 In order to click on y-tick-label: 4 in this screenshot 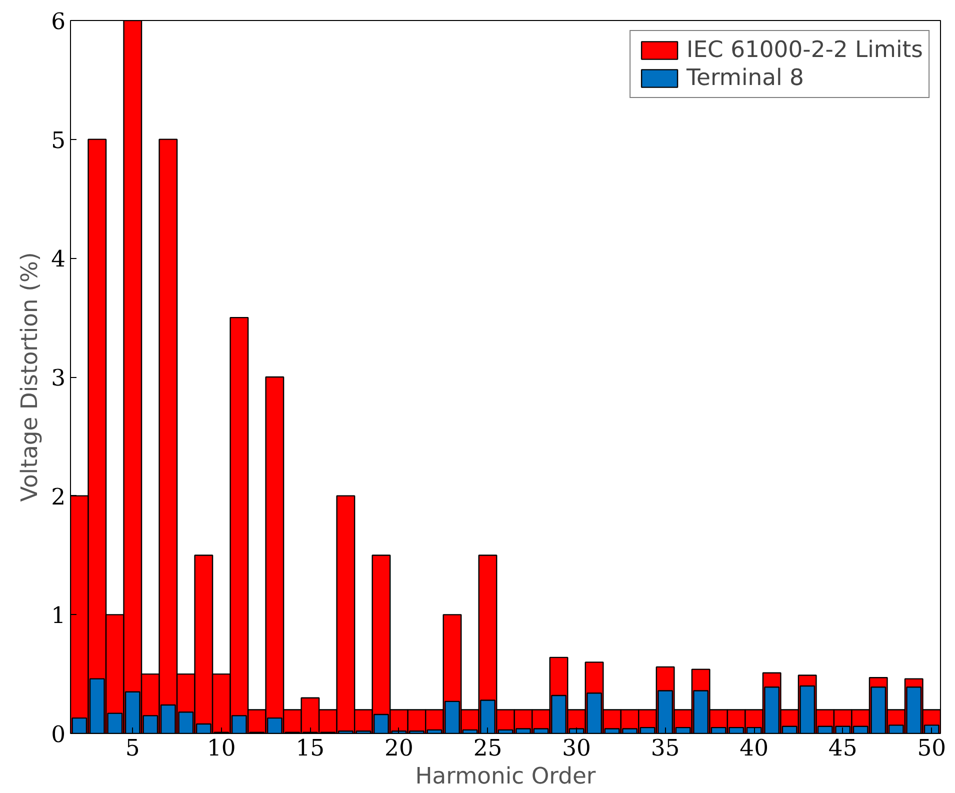, I will do `click(58, 259)`.